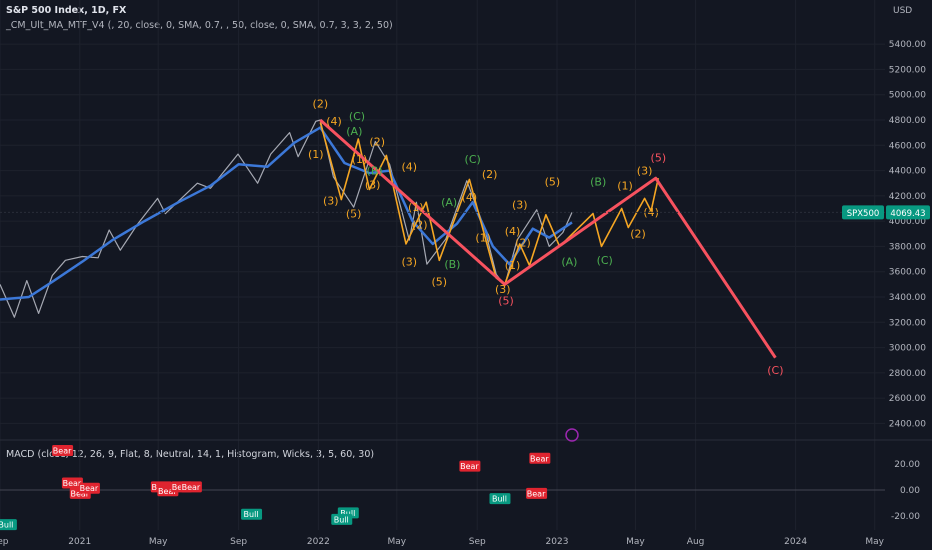  Describe the element at coordinates (907, 197) in the screenshot. I see `y-tick-label: 4200.00` at that location.